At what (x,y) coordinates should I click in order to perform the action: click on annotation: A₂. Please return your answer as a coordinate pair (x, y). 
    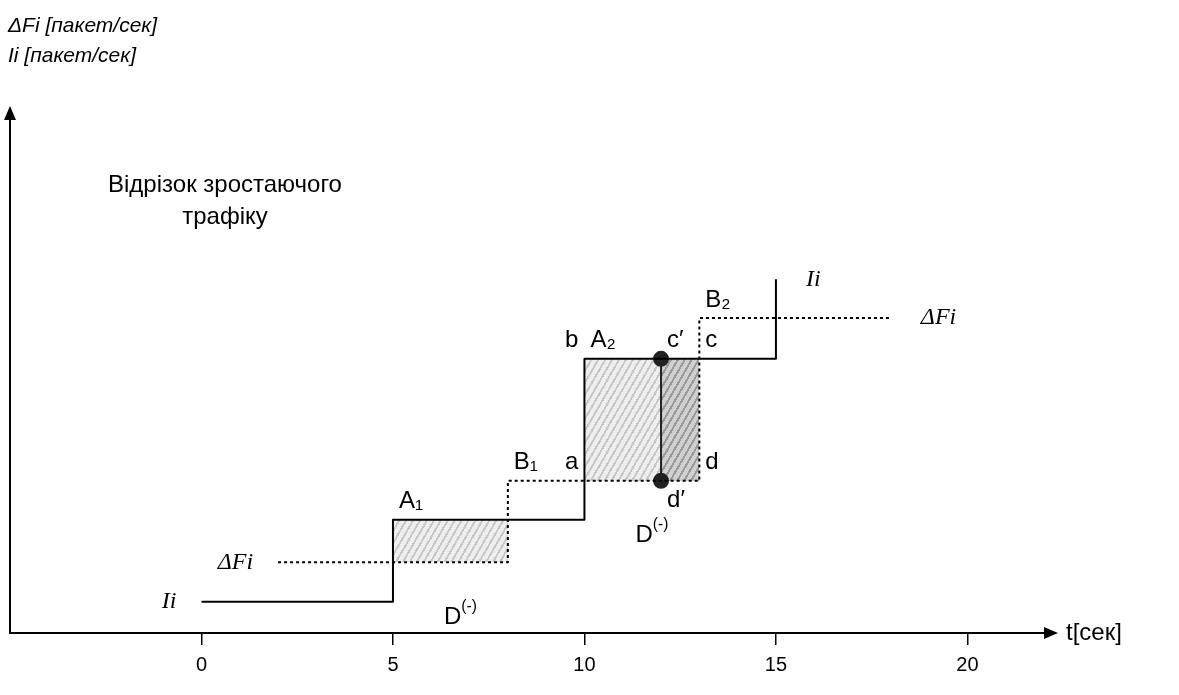
    Looking at the image, I should click on (603, 339).